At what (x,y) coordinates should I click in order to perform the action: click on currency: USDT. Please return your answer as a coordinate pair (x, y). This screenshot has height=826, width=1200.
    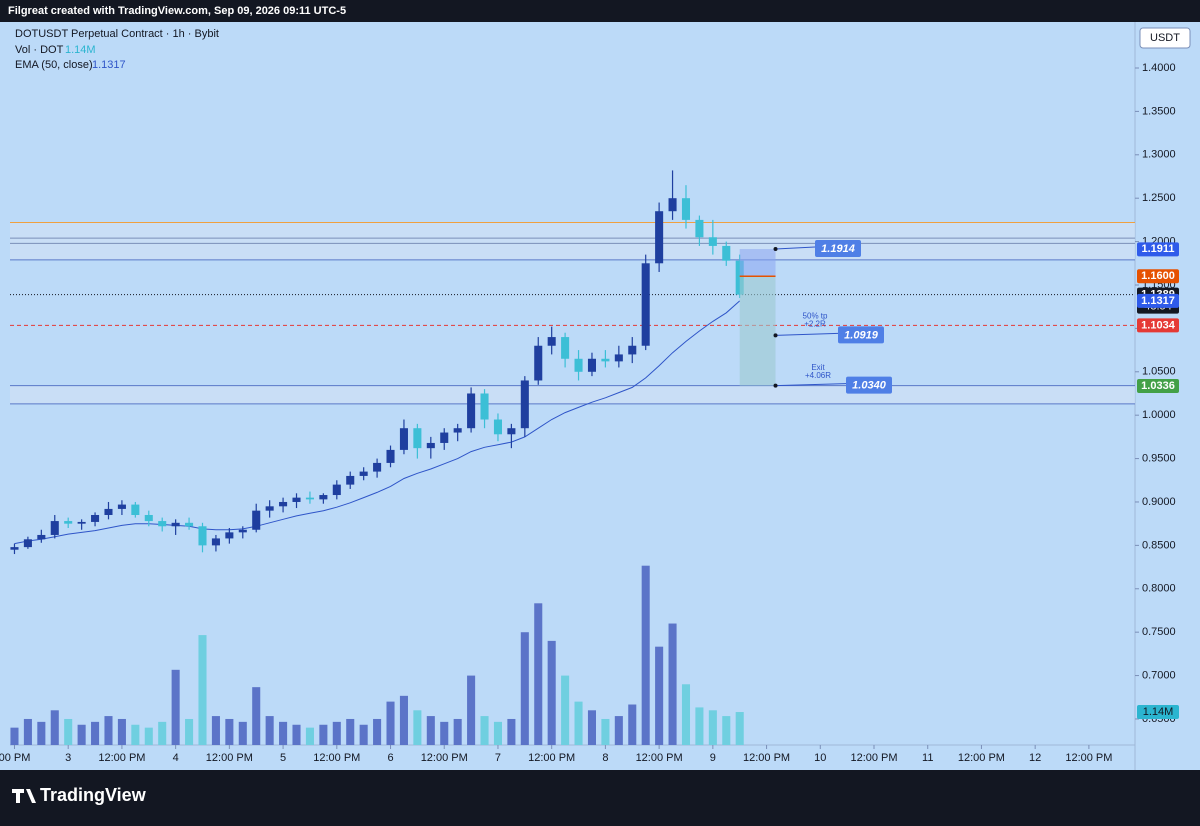
    Looking at the image, I should click on (1165, 38).